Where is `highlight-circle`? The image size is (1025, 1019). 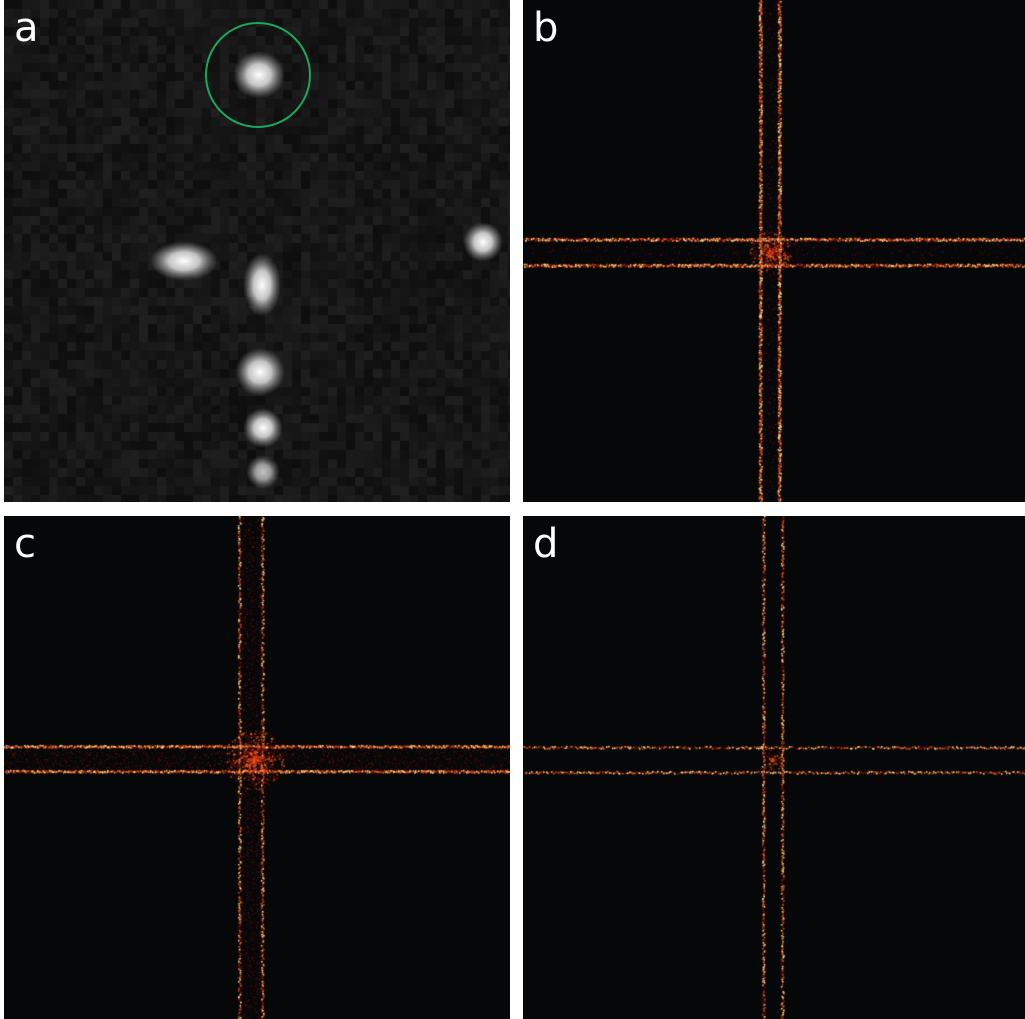
highlight-circle is located at coordinates (258, 75).